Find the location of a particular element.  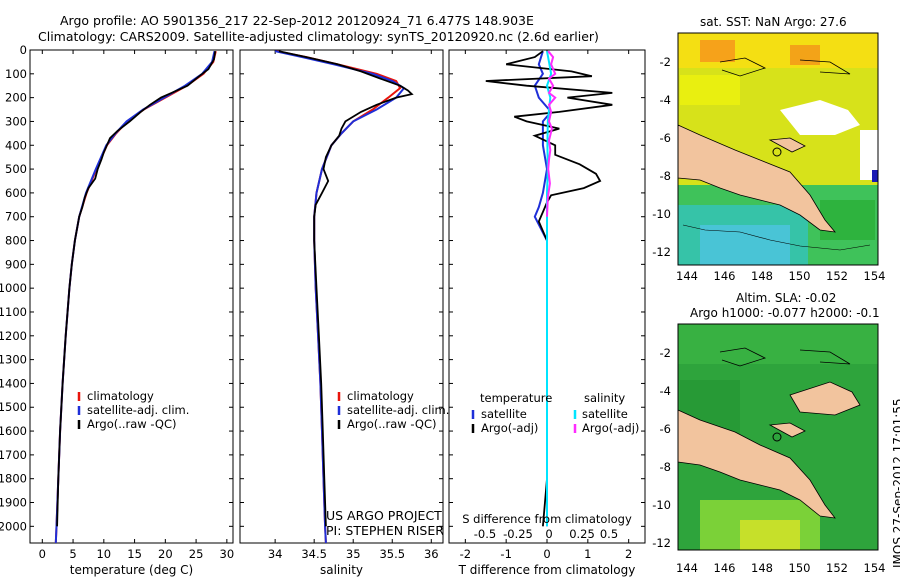

y-tick-label: 300 is located at coordinates (16, 121).